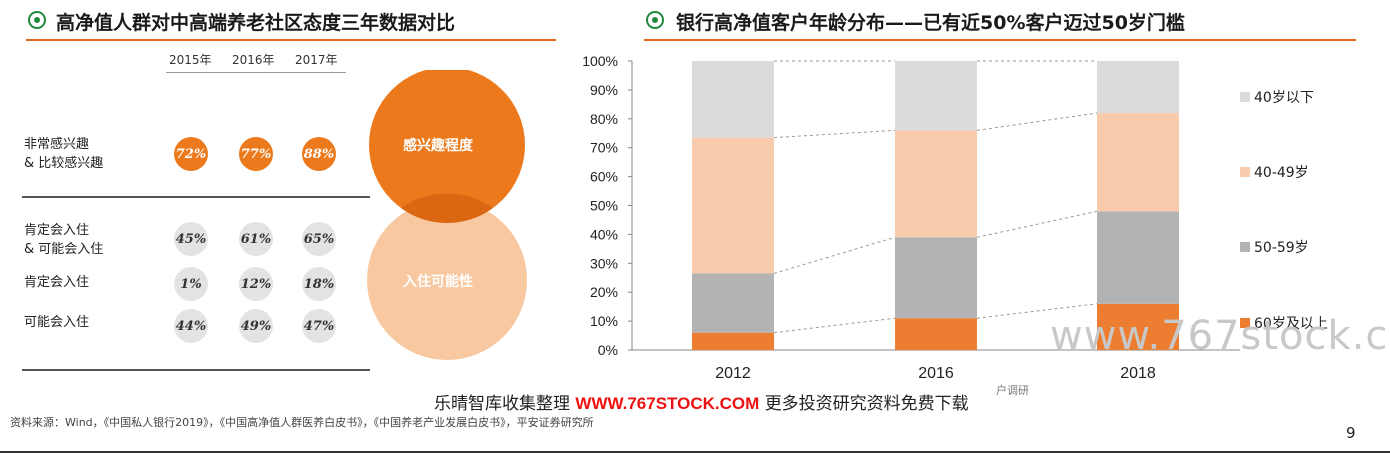 The image size is (1390, 456). I want to click on x-tick-label: 2012, so click(733, 373).